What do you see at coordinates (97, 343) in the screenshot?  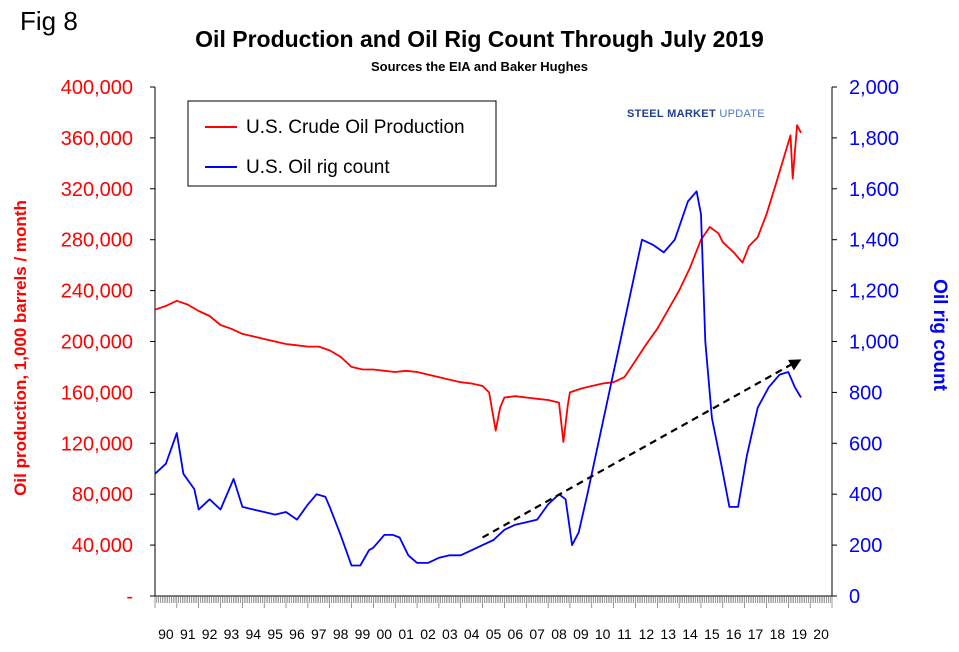 I see `y-left-tick-label: 200,000` at bounding box center [97, 343].